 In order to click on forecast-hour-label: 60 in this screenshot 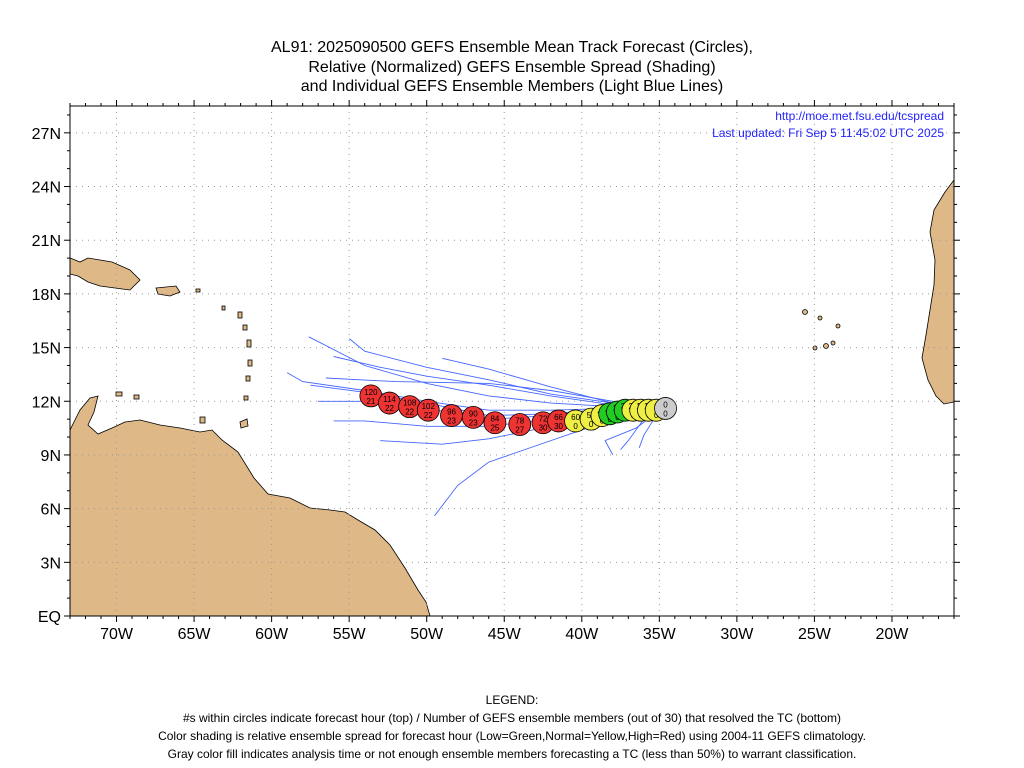, I will do `click(575, 417)`.